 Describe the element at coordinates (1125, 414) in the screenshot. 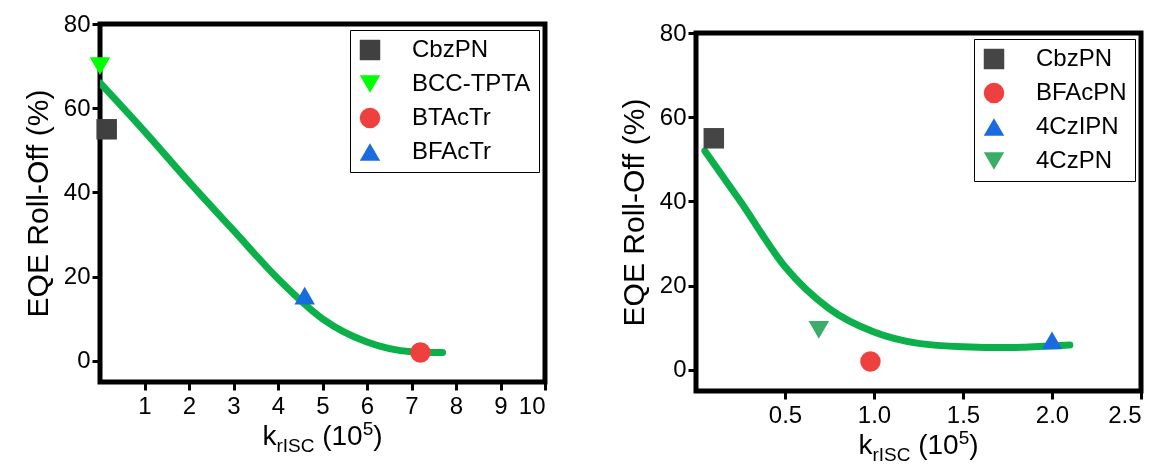

I see `x-tick-label: 2.5` at that location.